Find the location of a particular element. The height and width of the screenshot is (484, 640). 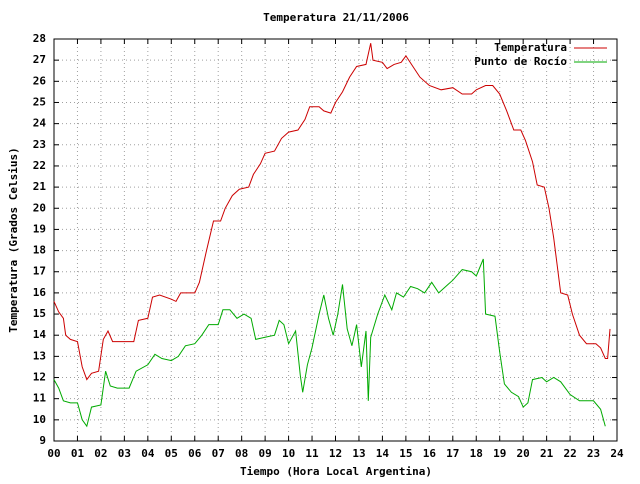

x-tick-label: 24 is located at coordinates (617, 453).